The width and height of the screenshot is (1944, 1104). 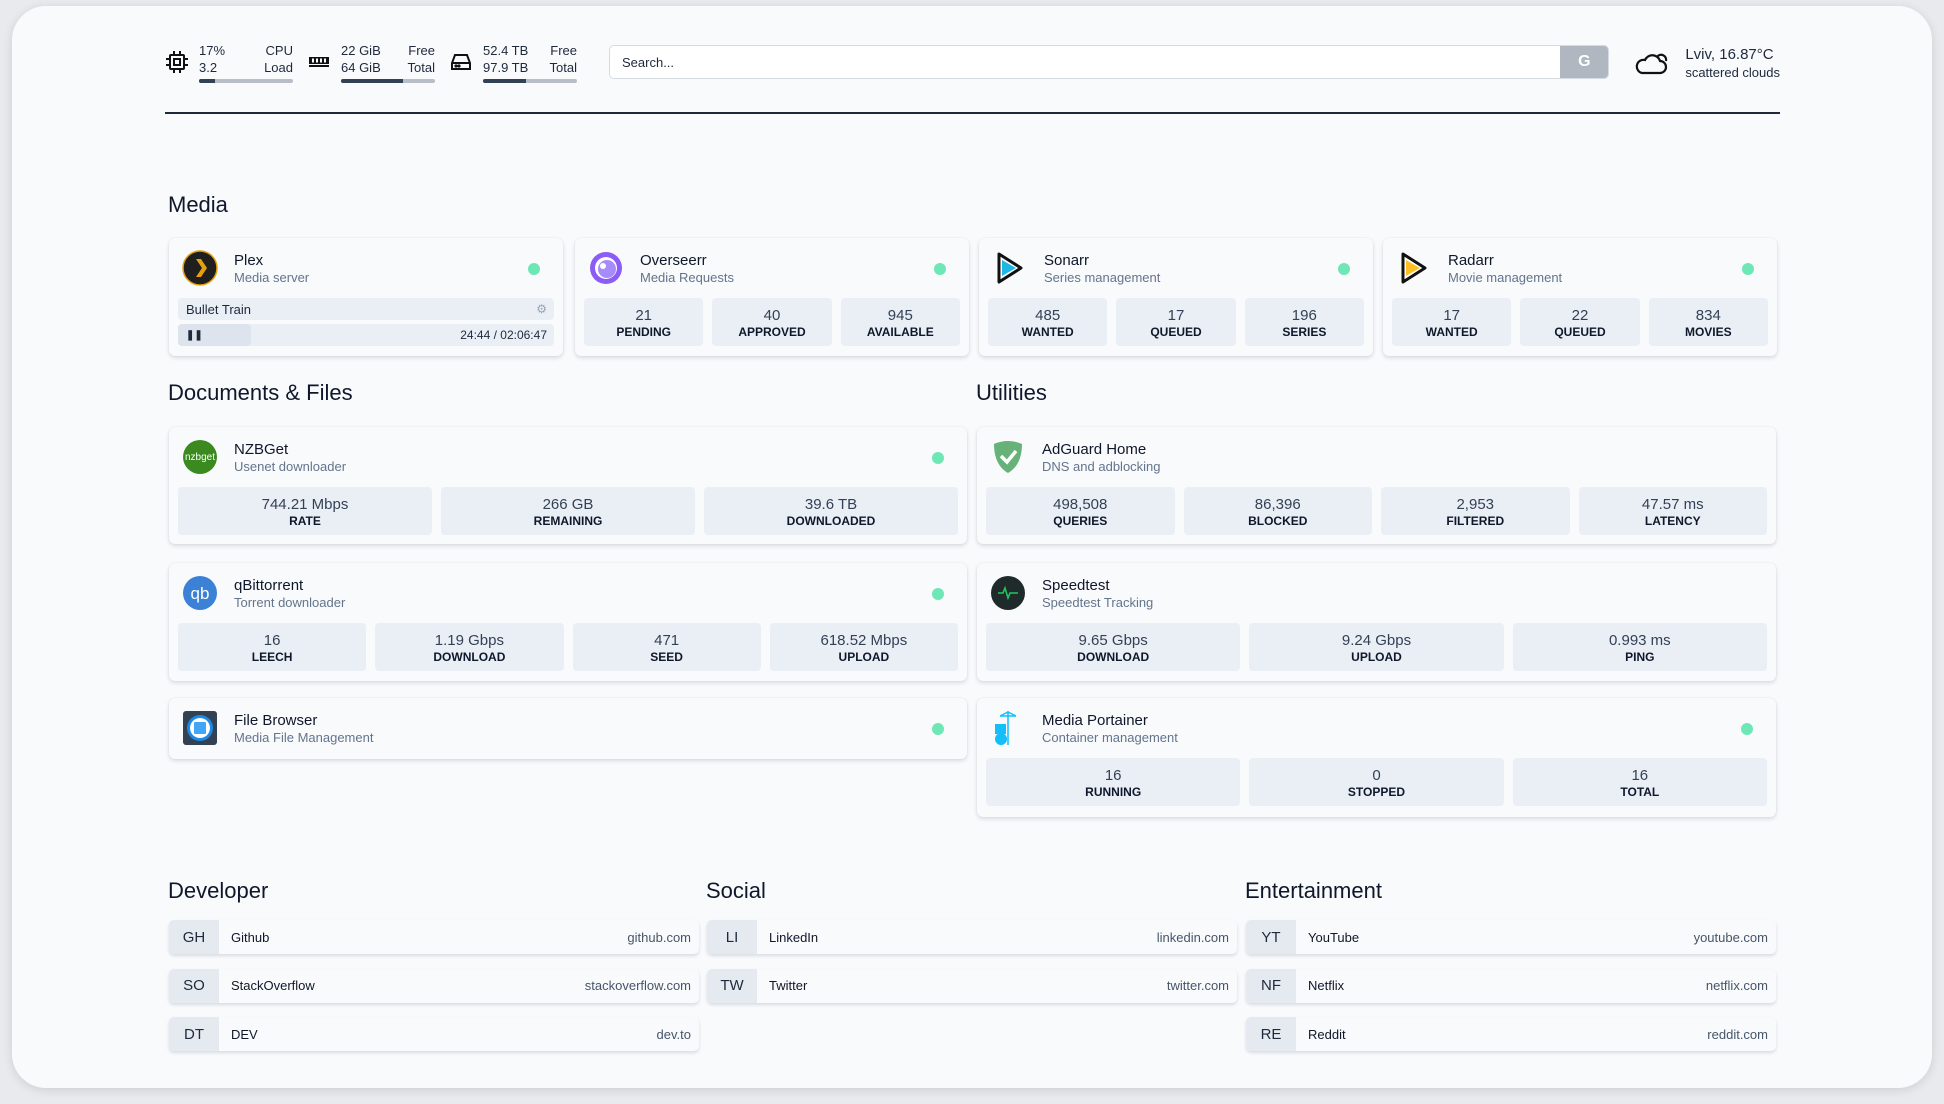 I want to click on stat-value: 22, so click(x=1580, y=315).